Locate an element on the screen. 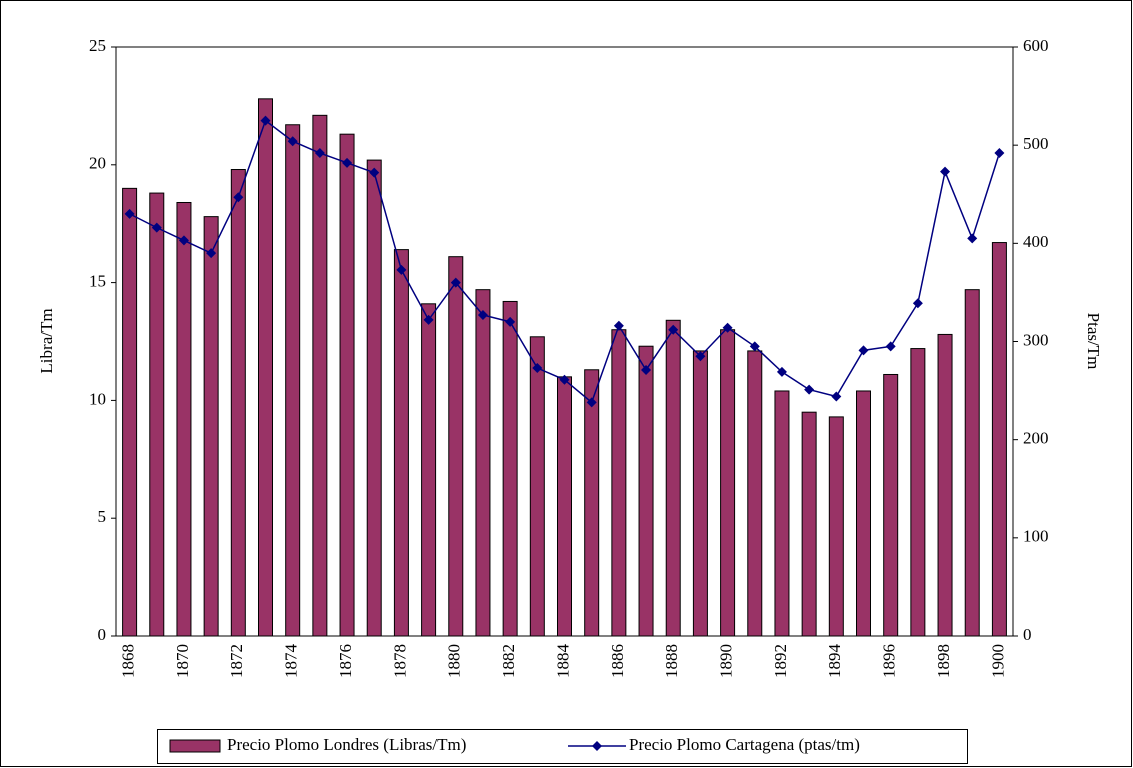 The width and height of the screenshot is (1133, 768). x-tick-label: 1870 is located at coordinates (182, 661).